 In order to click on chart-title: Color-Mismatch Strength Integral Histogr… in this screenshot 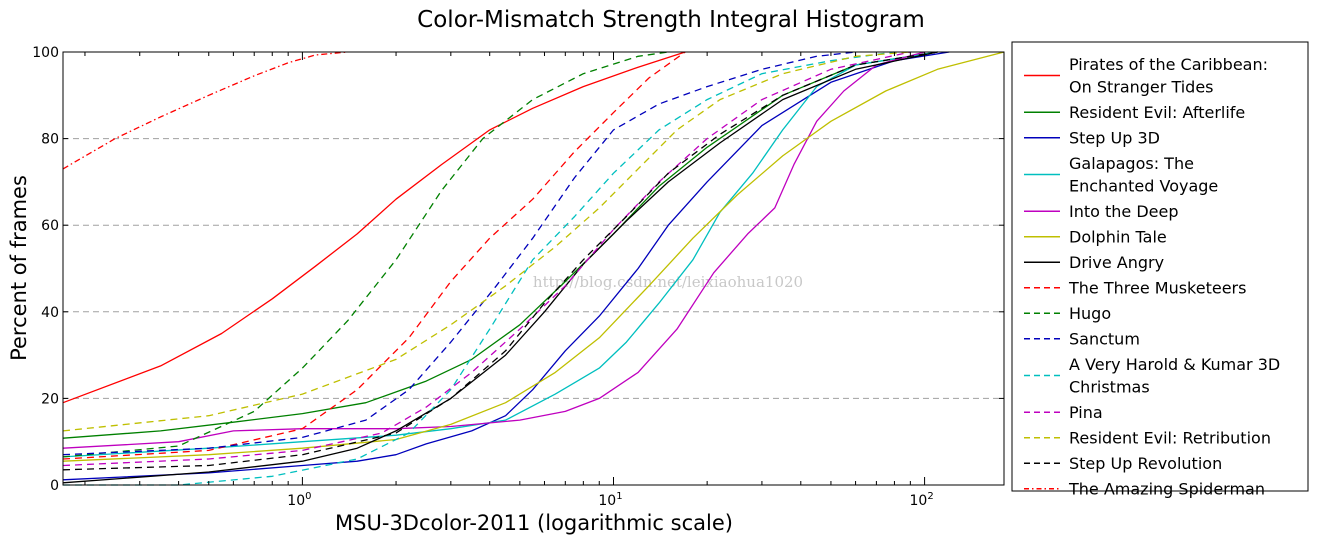, I will do `click(671, 20)`.